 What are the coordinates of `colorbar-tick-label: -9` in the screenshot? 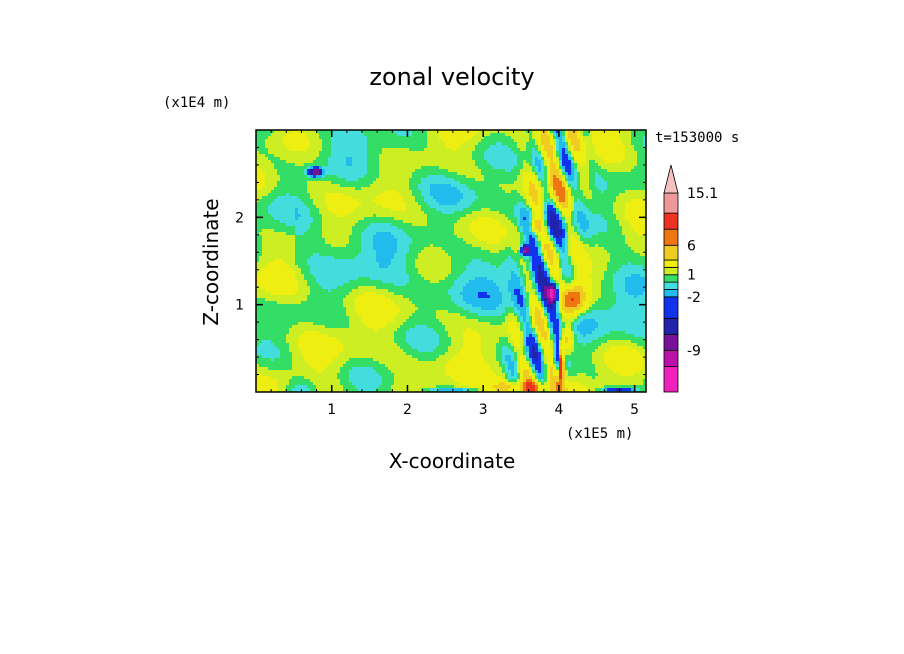 It's located at (694, 351).